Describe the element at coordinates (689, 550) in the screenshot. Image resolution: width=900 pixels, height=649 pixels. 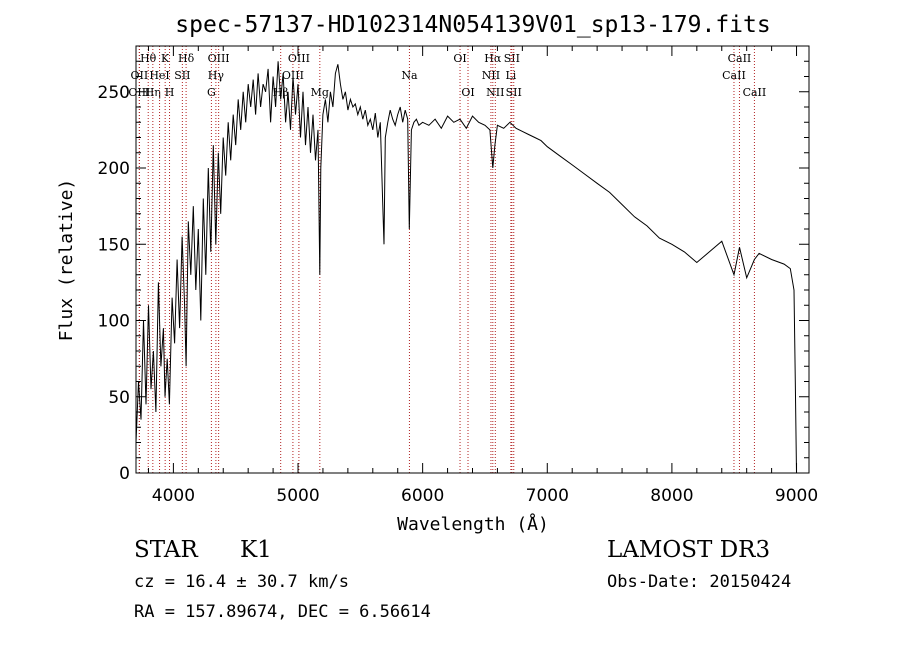
I see `survey-label: LAMOST DR3` at that location.